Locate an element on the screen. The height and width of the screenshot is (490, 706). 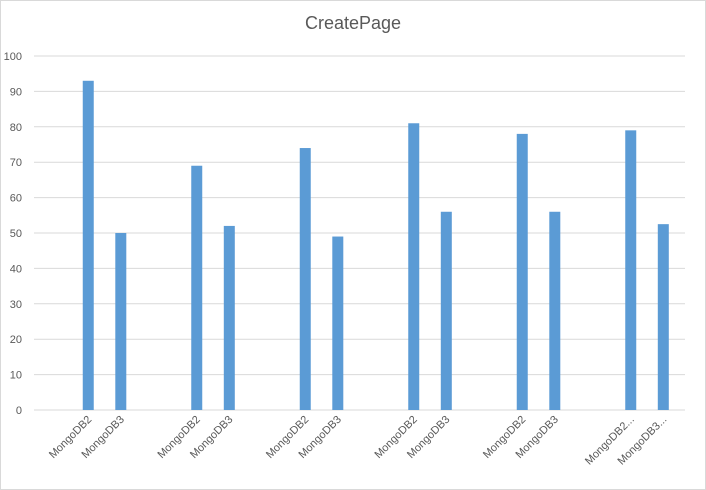
y-tick-label: 60 is located at coordinates (16, 199).